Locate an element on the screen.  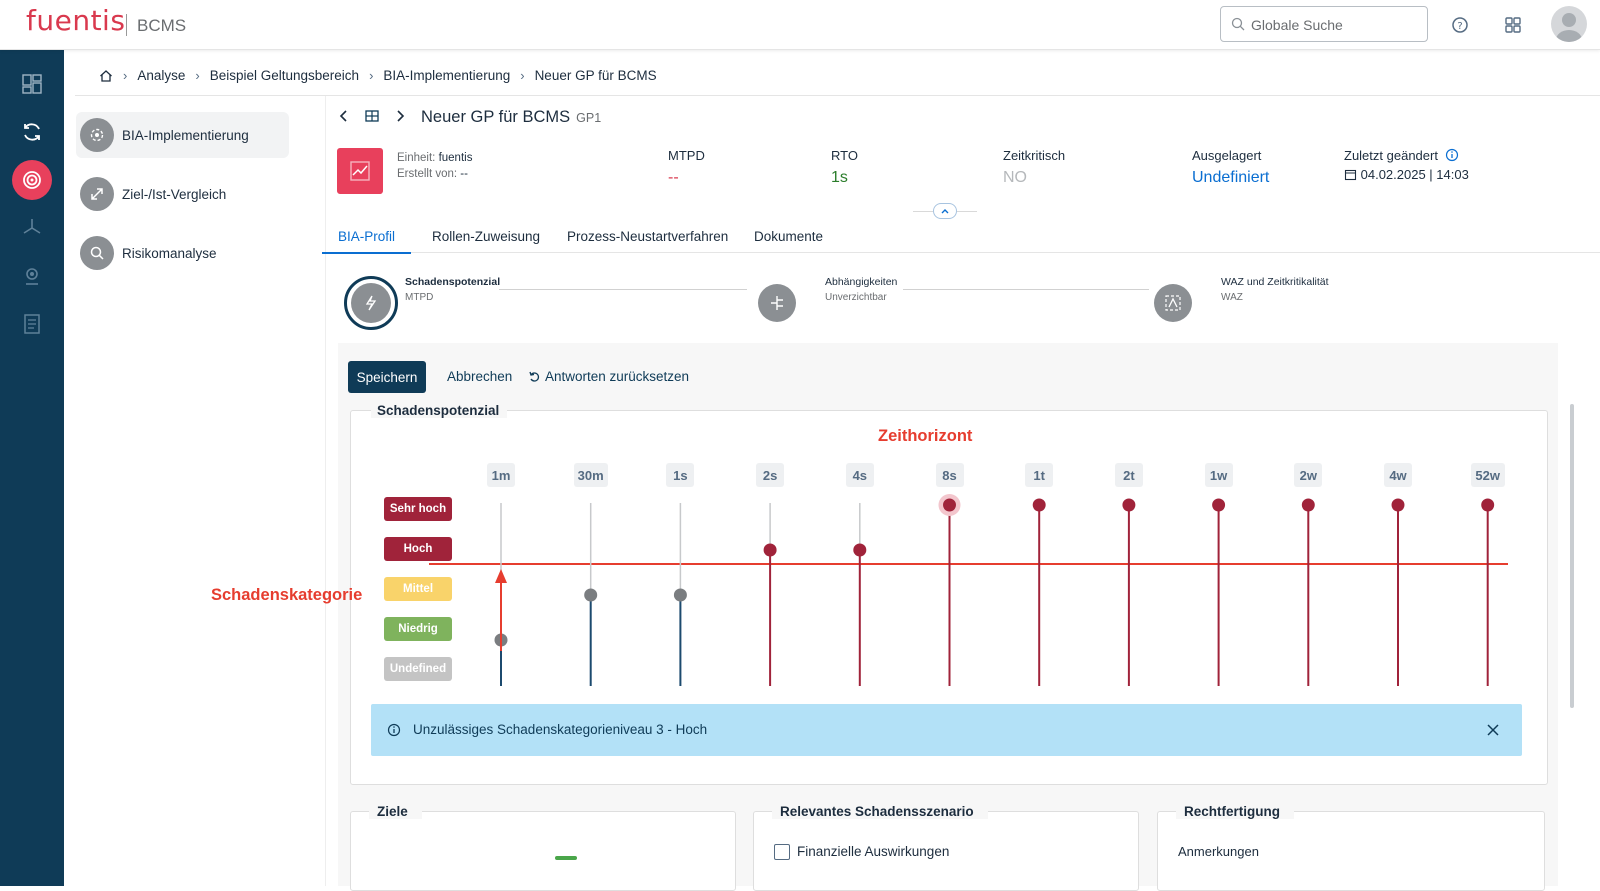
chevron-right-icon is located at coordinates (400, 116).